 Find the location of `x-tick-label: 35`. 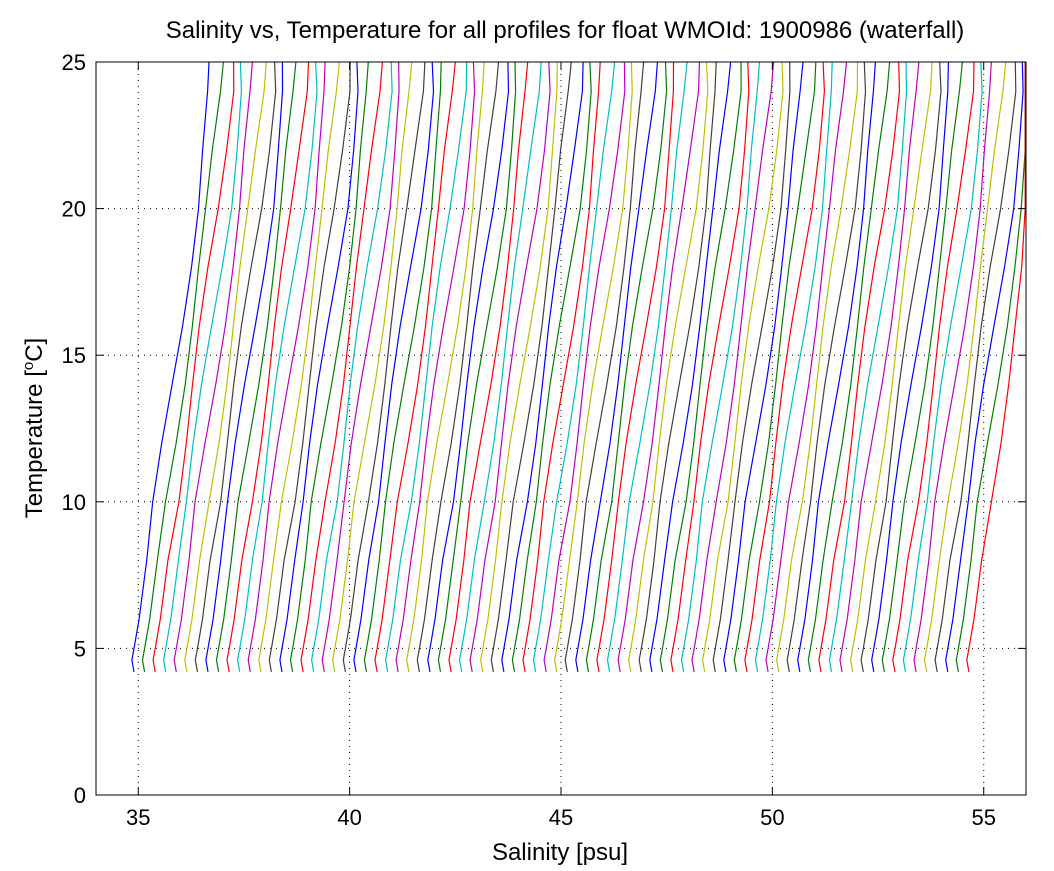

x-tick-label: 35 is located at coordinates (138, 817).